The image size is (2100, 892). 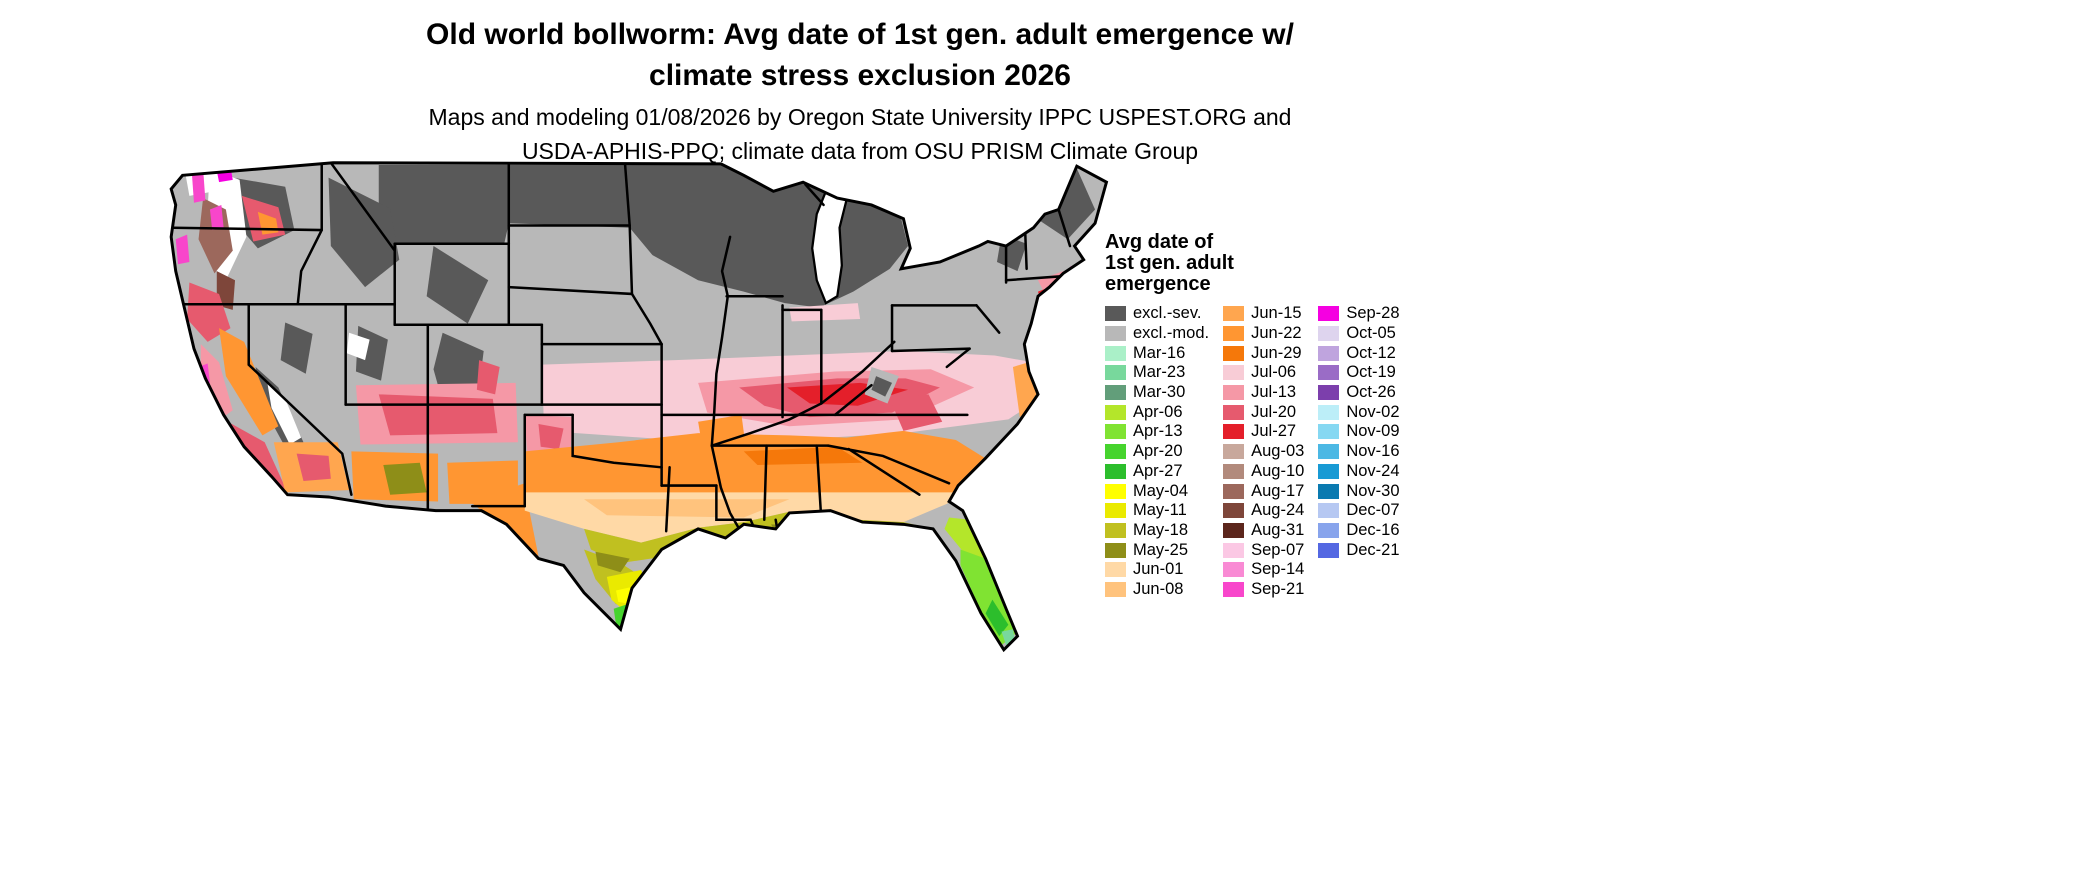 I want to click on legend-entry: Dec-21, so click(x=1359, y=550).